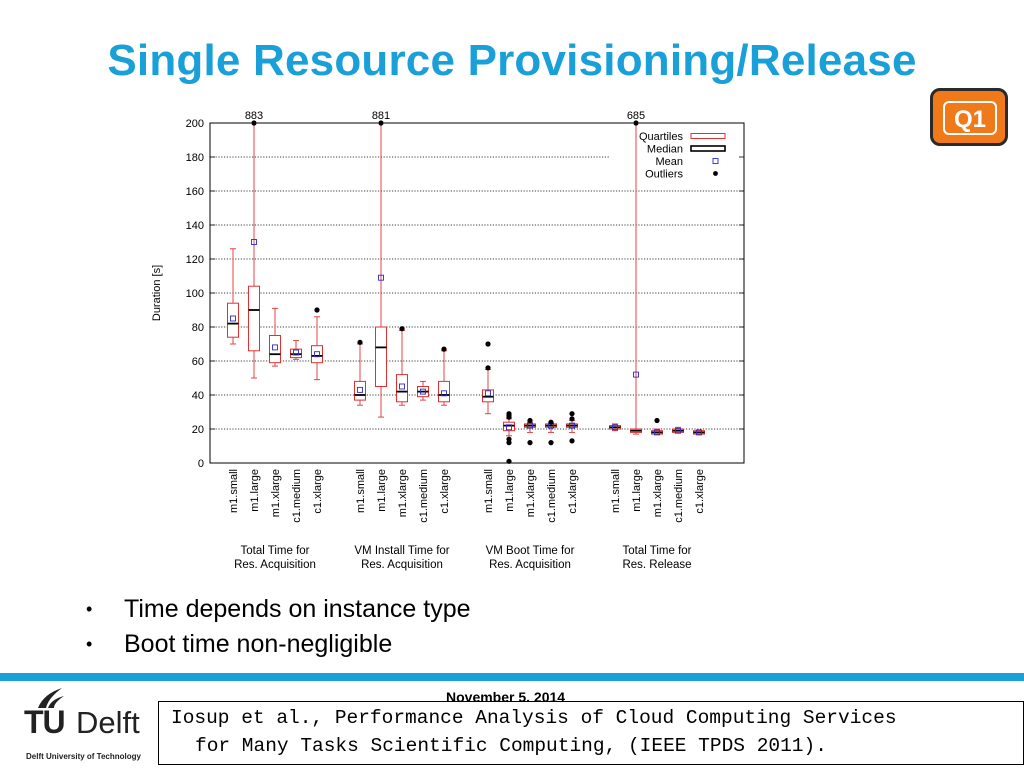 The height and width of the screenshot is (768, 1024). Describe the element at coordinates (512, 60) in the screenshot. I see `slide-title: Single Resource Provisioning/Release` at that location.